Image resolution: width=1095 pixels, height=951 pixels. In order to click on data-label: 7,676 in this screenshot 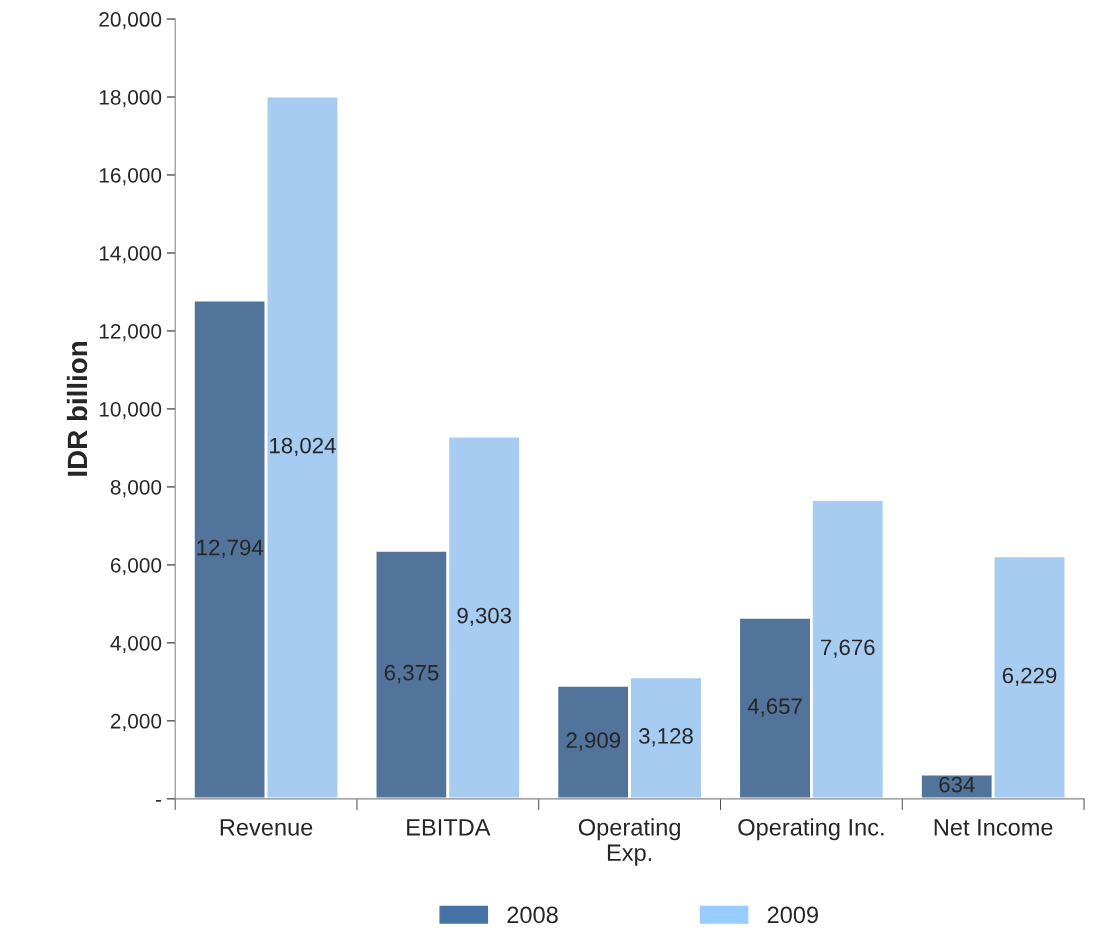, I will do `click(848, 648)`.